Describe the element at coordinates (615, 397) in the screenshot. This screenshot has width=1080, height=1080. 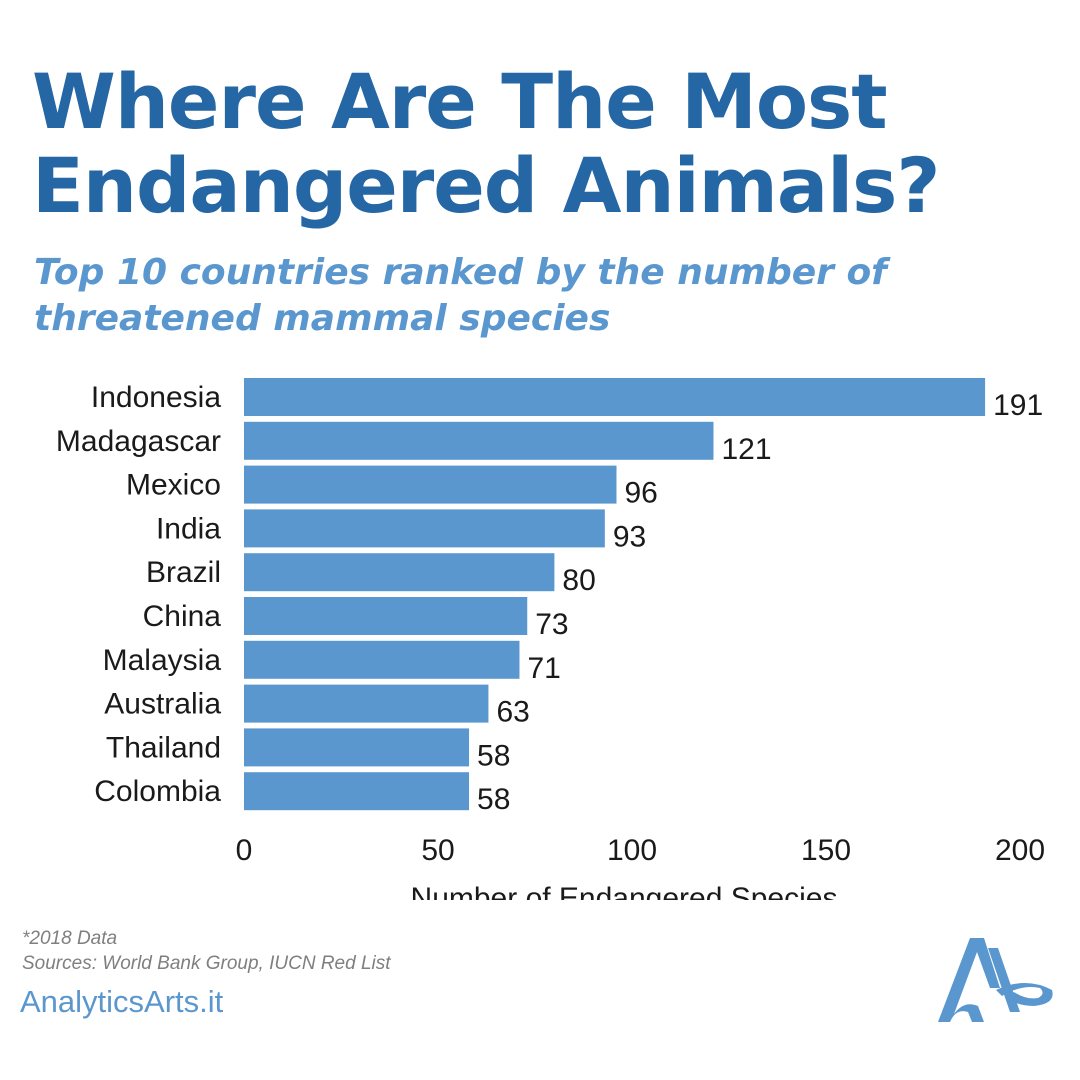
I see `bar-indonesia` at that location.